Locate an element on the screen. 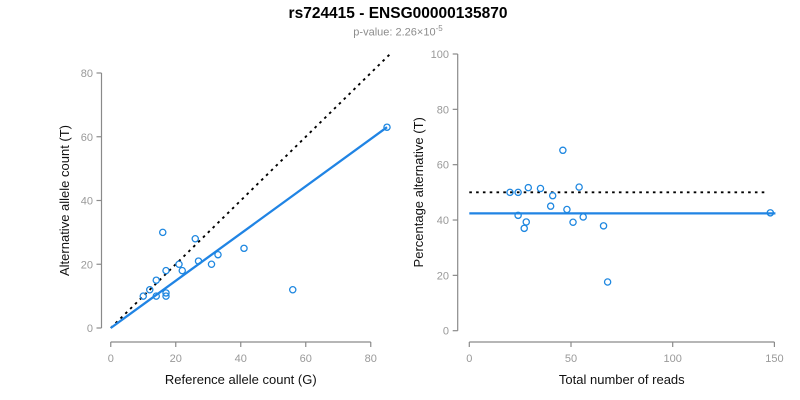  x-tick-label: 80 is located at coordinates (371, 359).